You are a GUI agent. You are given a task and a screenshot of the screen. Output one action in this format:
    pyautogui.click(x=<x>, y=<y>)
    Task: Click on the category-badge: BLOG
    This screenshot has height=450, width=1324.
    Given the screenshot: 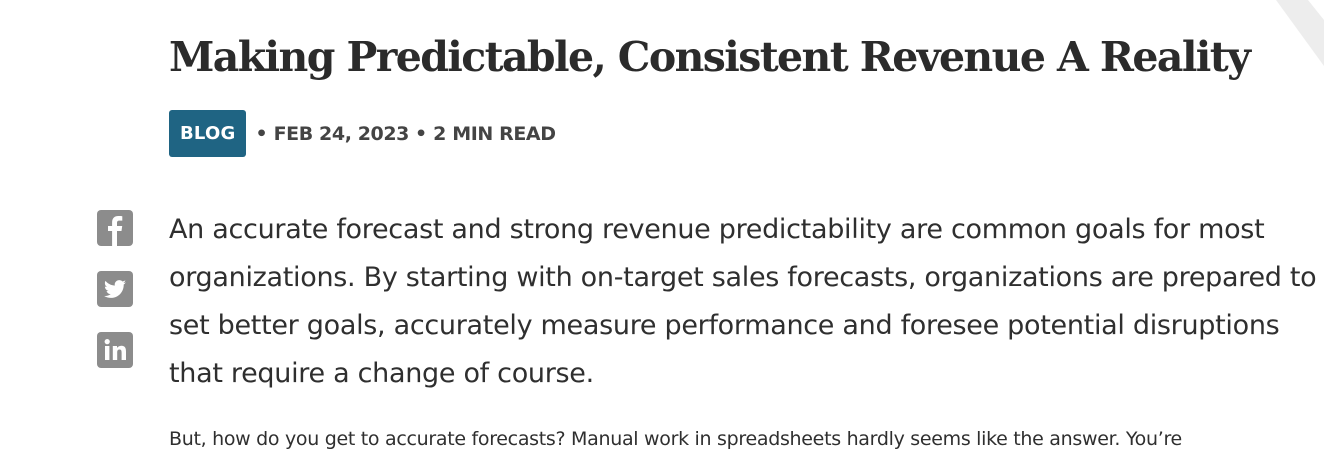 What is the action you would take?
    pyautogui.click(x=208, y=133)
    